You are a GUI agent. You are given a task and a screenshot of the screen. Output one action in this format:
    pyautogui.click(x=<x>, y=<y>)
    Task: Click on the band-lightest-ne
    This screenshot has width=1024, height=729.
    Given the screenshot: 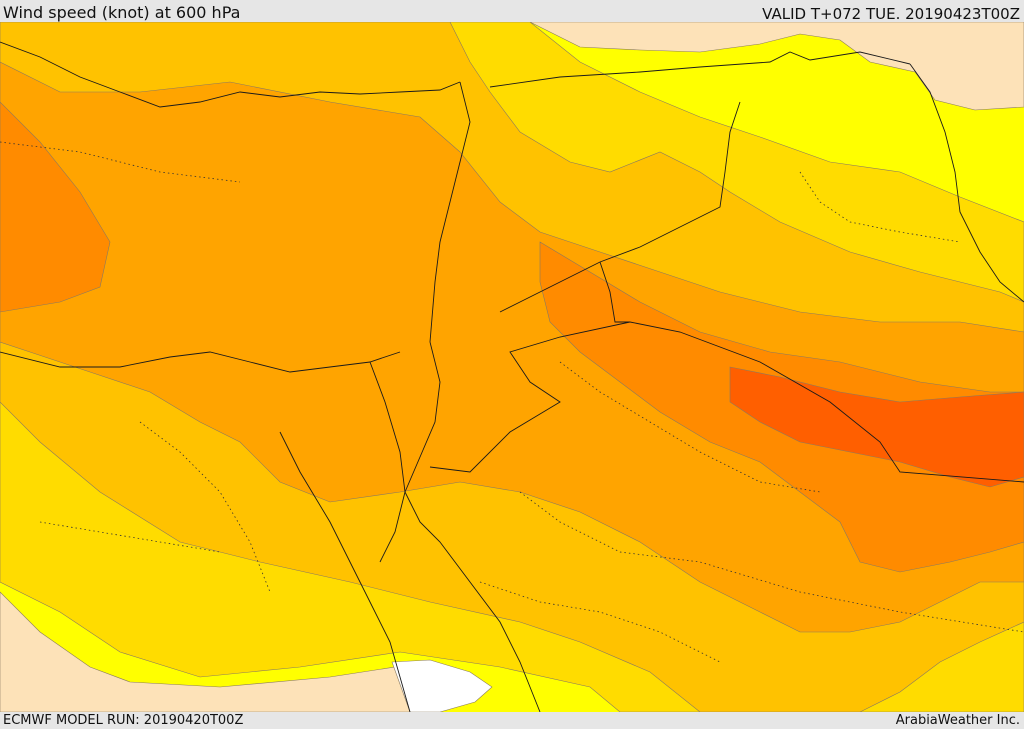 What is the action you would take?
    pyautogui.click(x=776, y=66)
    